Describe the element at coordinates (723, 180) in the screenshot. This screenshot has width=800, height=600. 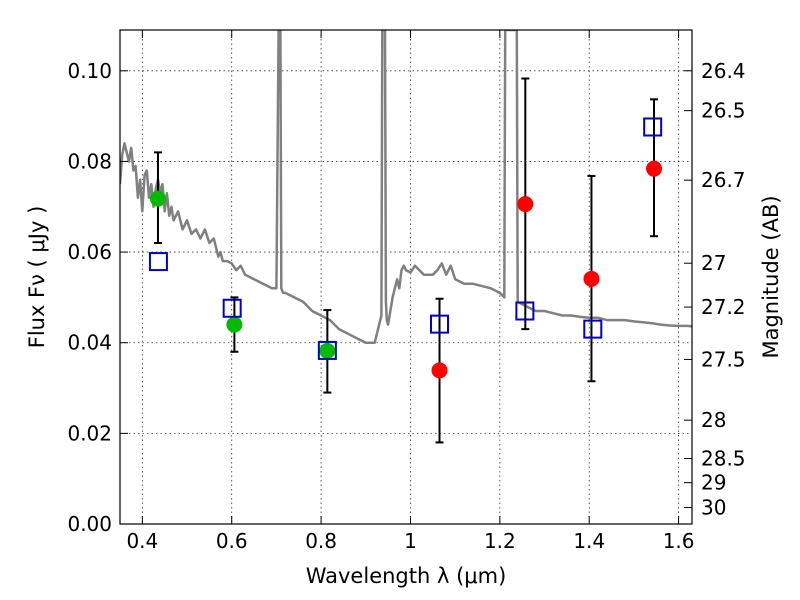
I see `right-tick-label: 26.7` at that location.